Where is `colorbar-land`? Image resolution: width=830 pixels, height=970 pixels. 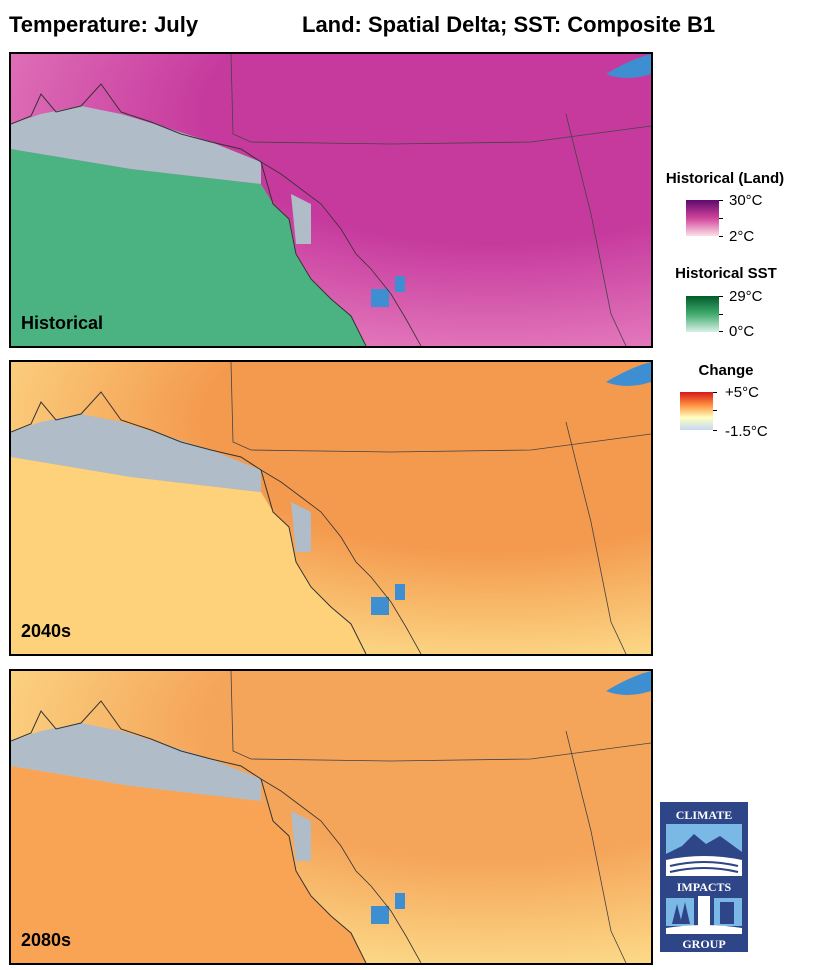
colorbar-land is located at coordinates (702, 218).